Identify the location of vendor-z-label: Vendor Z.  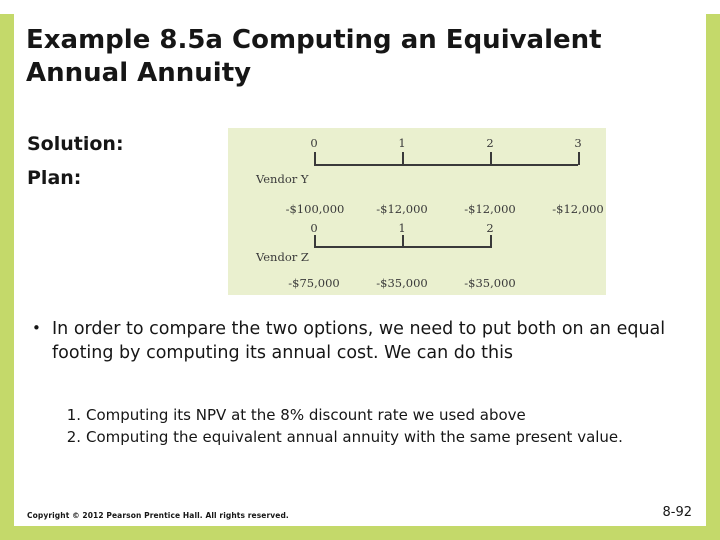
(282, 257).